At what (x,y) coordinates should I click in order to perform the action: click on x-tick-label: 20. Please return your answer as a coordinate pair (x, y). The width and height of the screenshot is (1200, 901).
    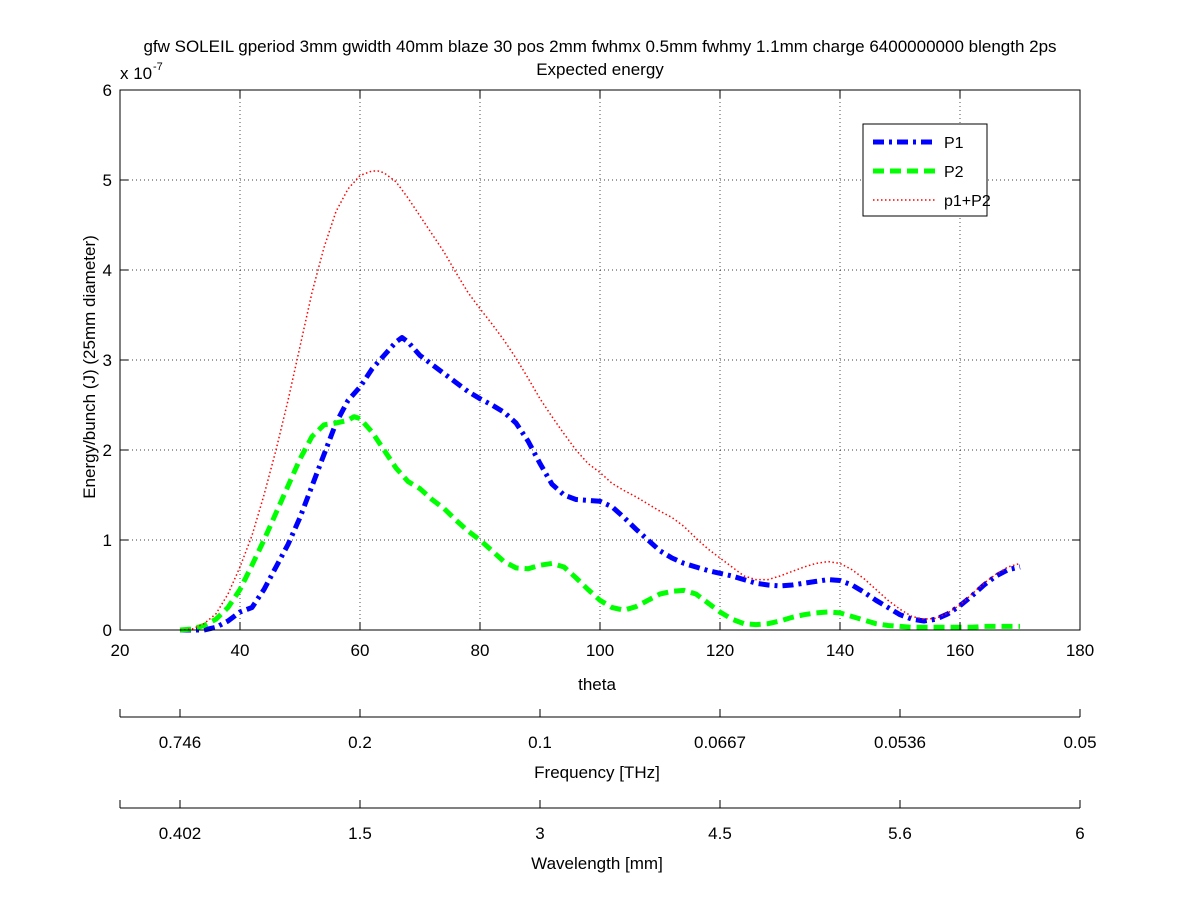
    Looking at the image, I should click on (120, 650).